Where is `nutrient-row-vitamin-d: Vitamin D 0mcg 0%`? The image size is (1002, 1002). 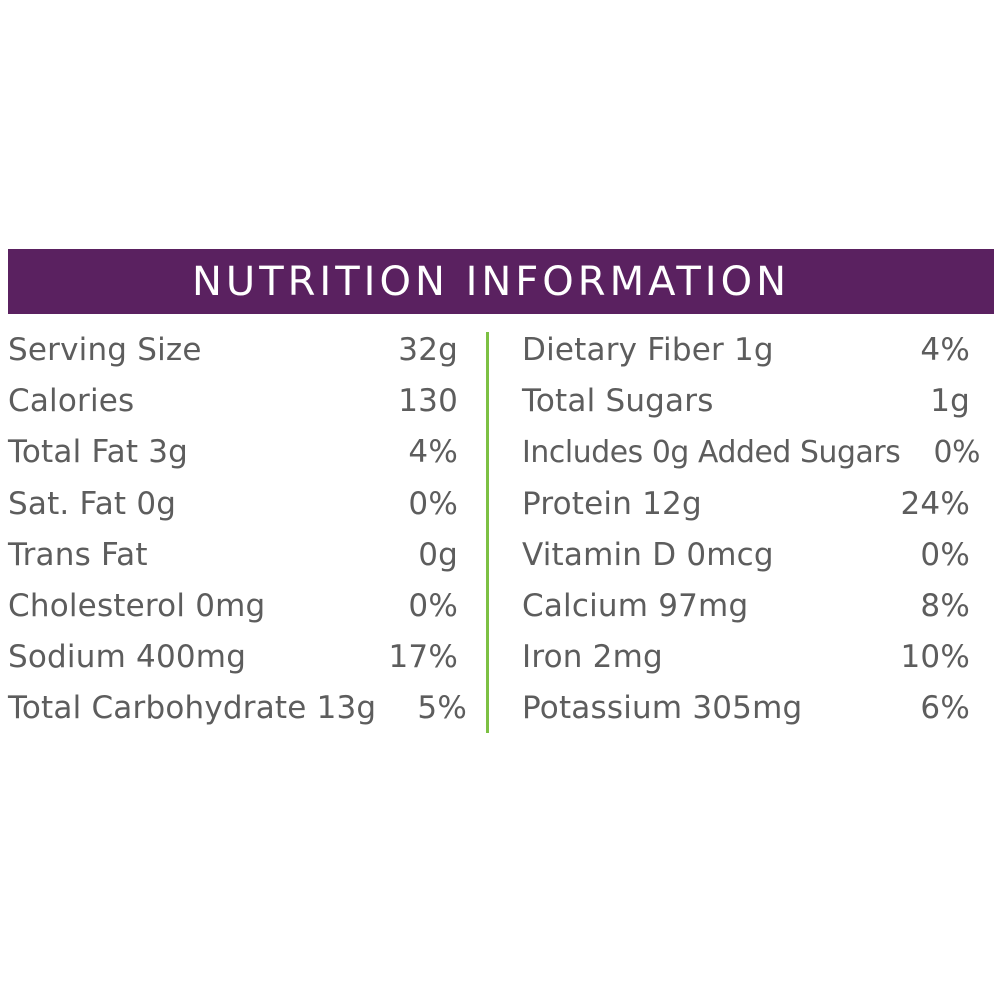 nutrient-row-vitamin-d: Vitamin D 0mcg 0% is located at coordinates (746, 555).